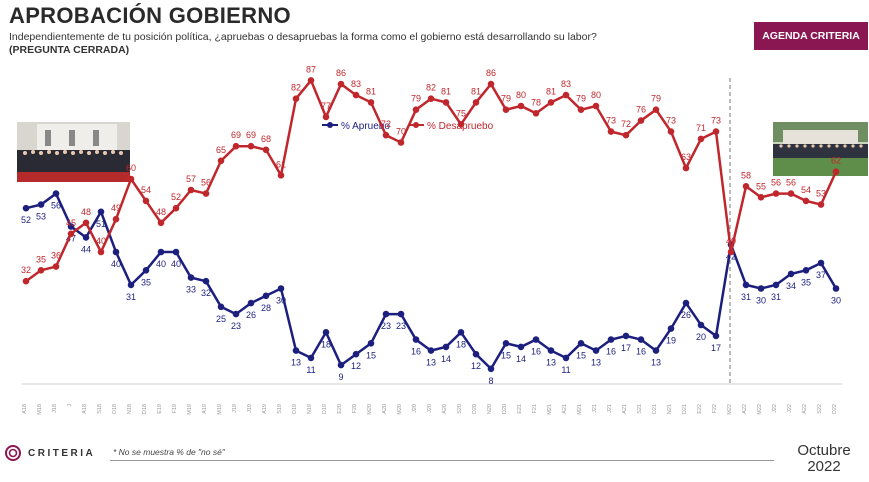  What do you see at coordinates (746, 297) in the screenshot?
I see `data-label: 31` at bounding box center [746, 297].